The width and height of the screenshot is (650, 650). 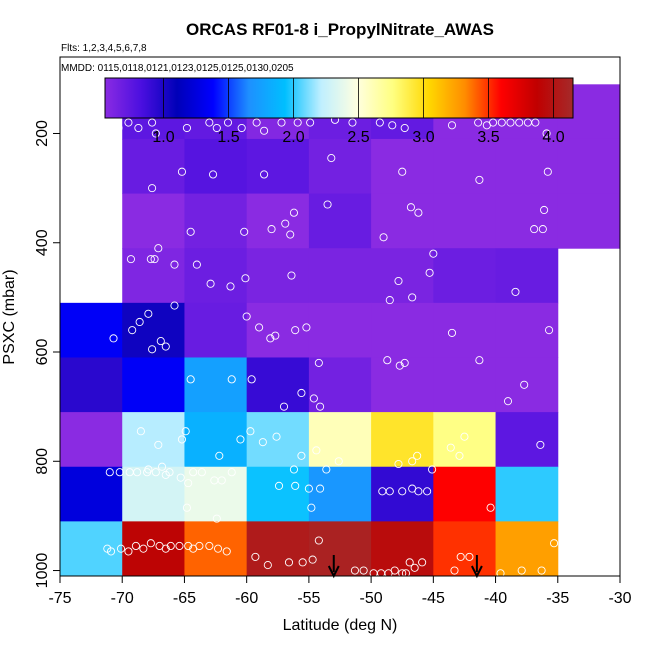 What do you see at coordinates (122, 598) in the screenshot?
I see `x-tick-label: -70` at bounding box center [122, 598].